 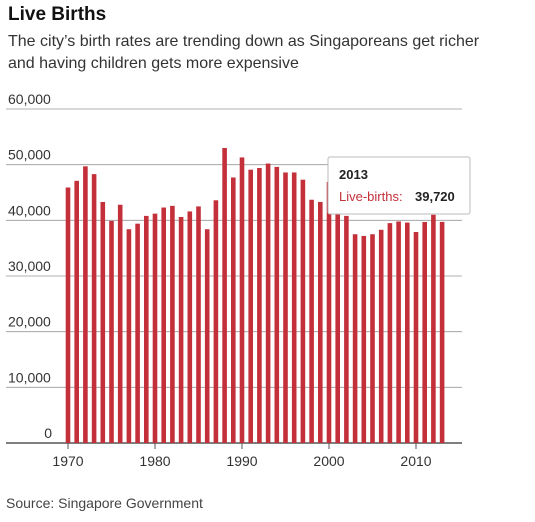 I want to click on y-tick-label: 10,000, so click(x=29, y=377).